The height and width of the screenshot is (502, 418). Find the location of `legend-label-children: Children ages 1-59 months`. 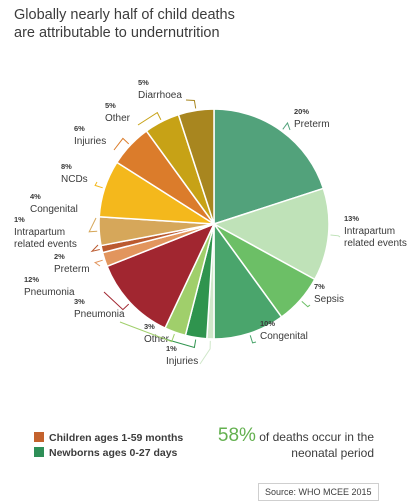

legend-label-children: Children ages 1-59 months is located at coordinates (116, 438).